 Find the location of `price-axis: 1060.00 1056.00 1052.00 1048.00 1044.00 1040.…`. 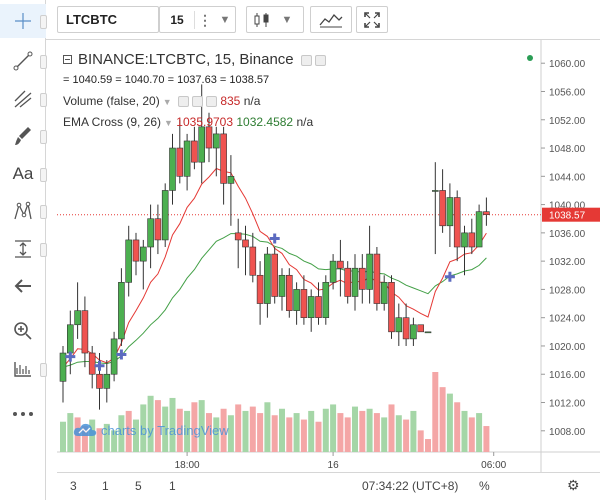

price-axis: 1060.00 1056.00 1052.00 1048.00 1044.00 1040.… is located at coordinates (570, 248).